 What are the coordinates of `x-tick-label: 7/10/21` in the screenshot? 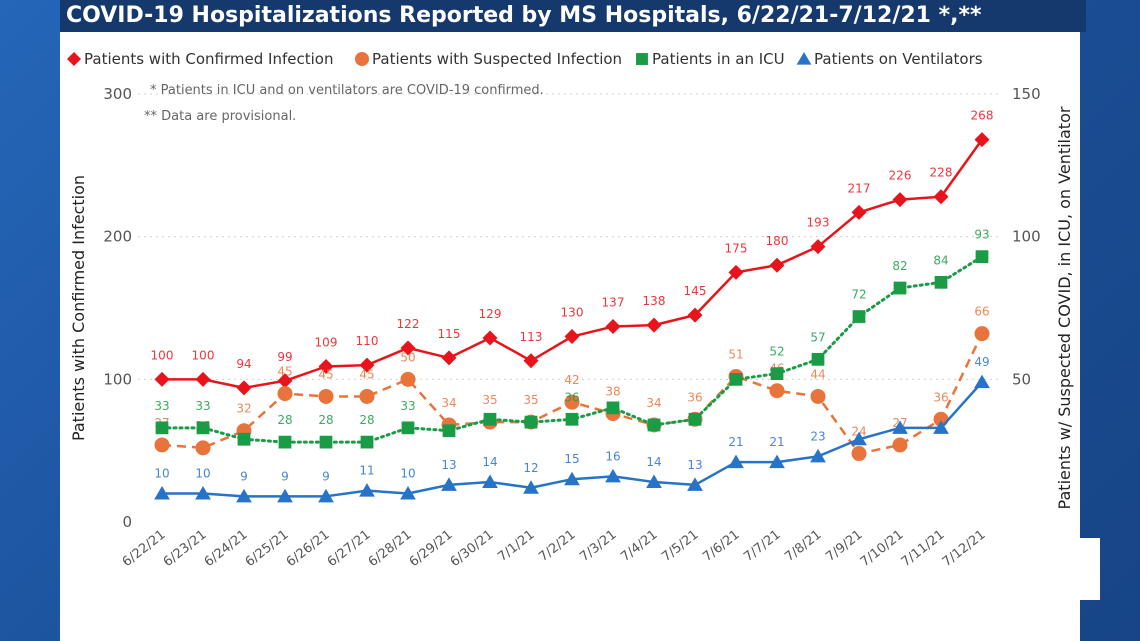 It's located at (882, 548).